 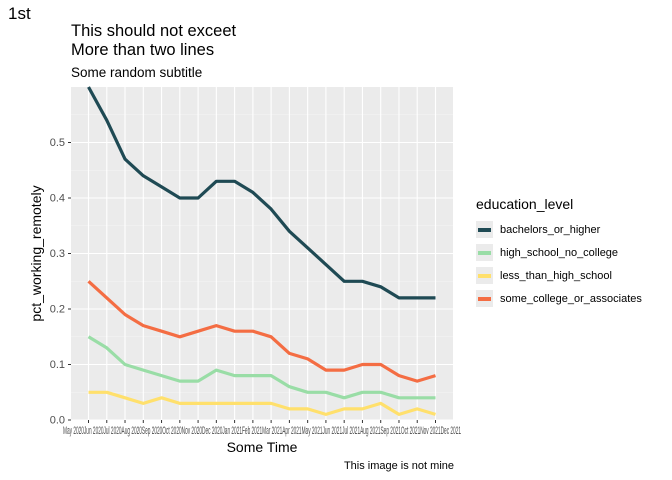 What do you see at coordinates (262, 403) in the screenshot?
I see `series-line-less_than_high_school` at bounding box center [262, 403].